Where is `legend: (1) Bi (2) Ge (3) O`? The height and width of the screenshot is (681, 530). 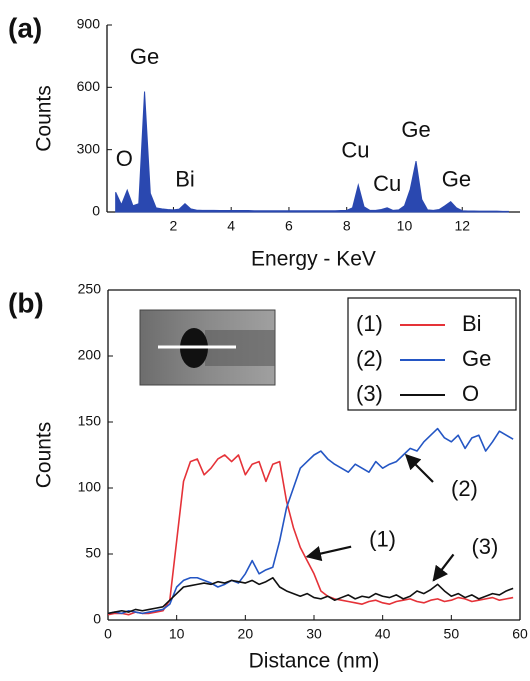
legend: (1) Bi (2) Ge (3) O is located at coordinates (432, 354).